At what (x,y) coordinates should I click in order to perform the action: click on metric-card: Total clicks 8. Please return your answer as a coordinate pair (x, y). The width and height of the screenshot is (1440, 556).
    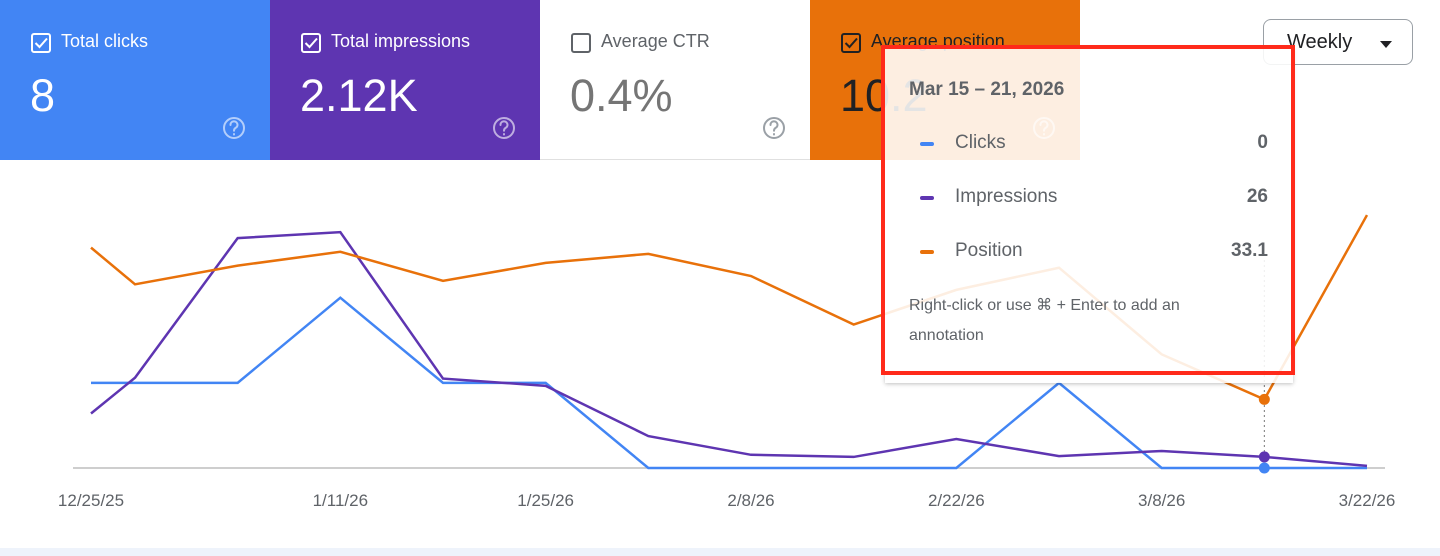
    Looking at the image, I should click on (135, 80).